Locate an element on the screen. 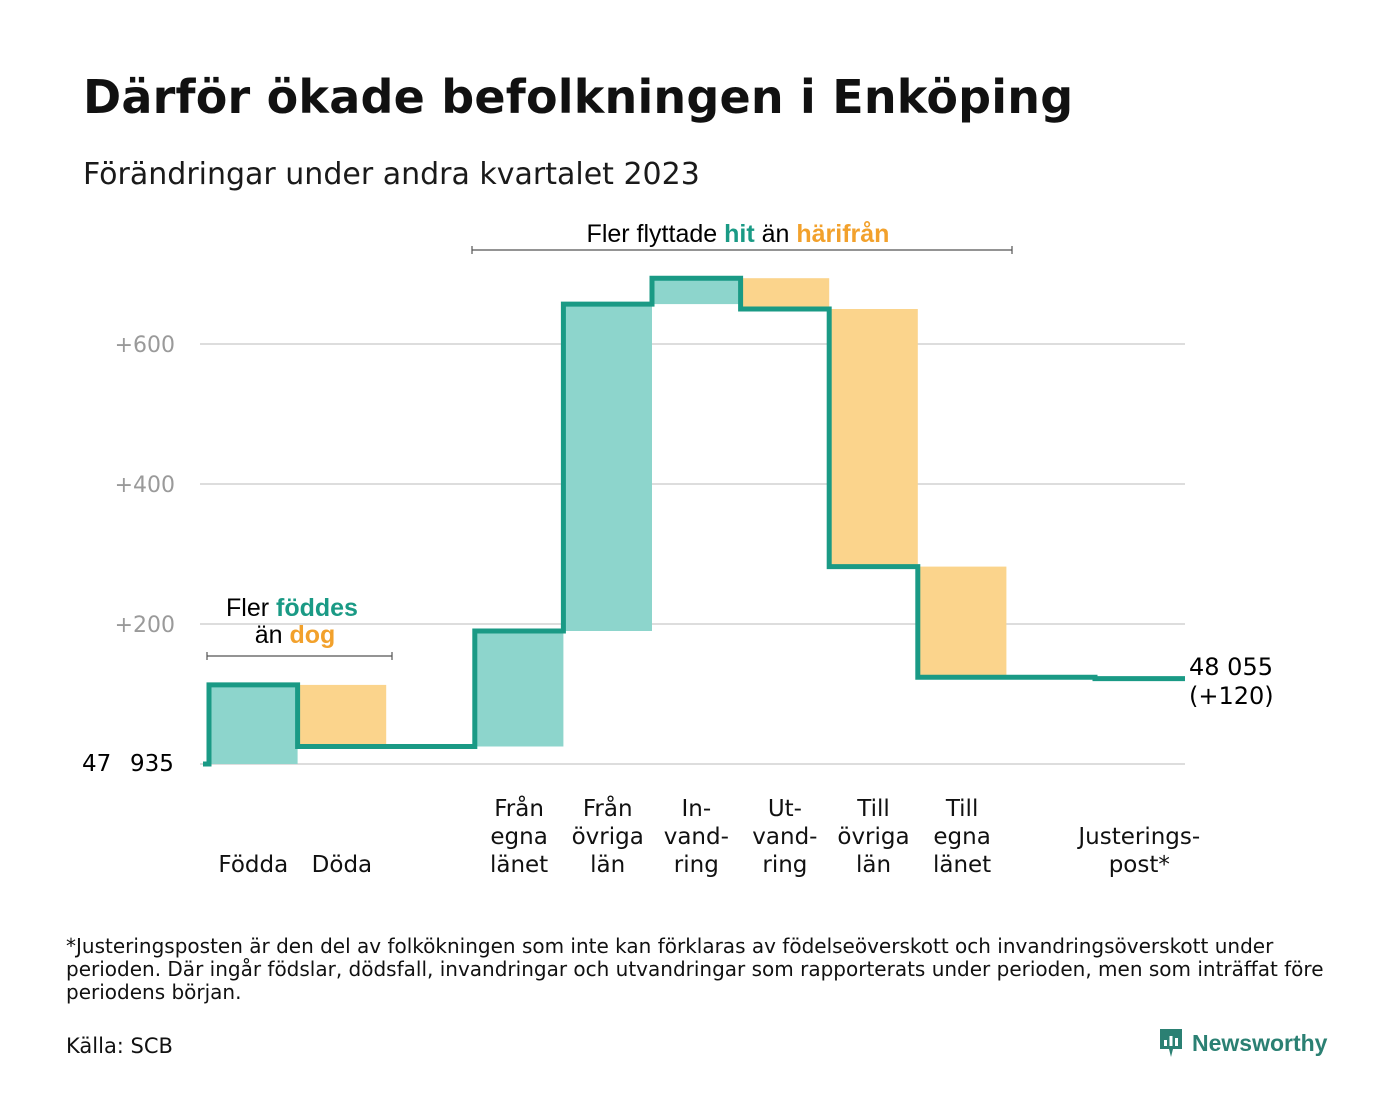  births-annotation-text: Fler is located at coordinates (251, 608).